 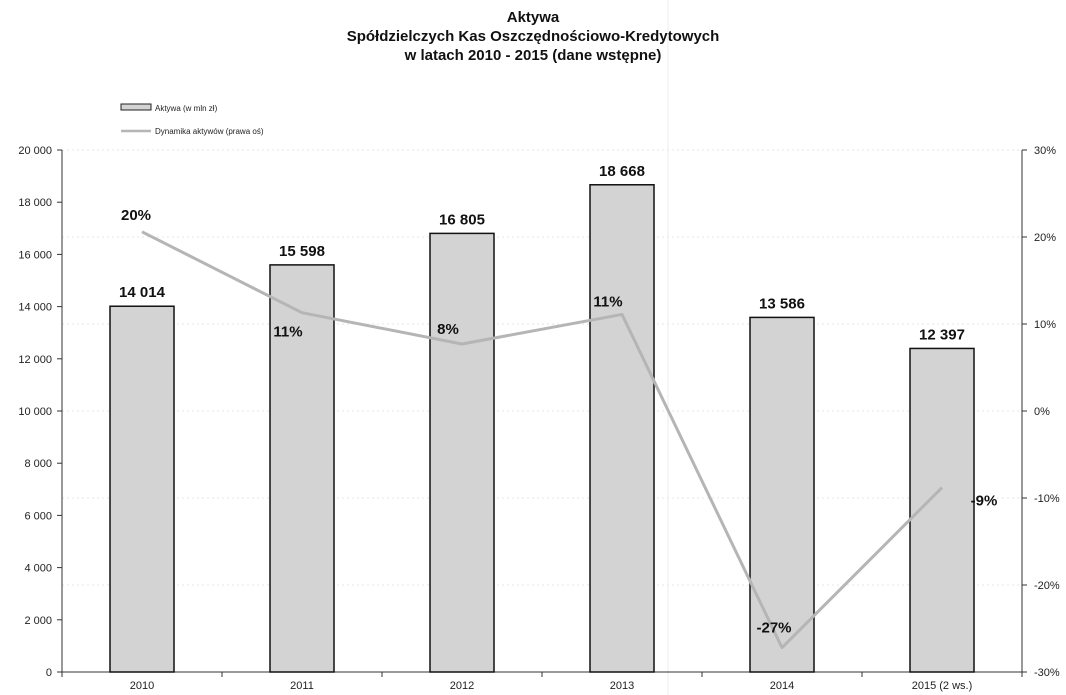 I want to click on bar-value-label: 18 668, so click(x=622, y=171).